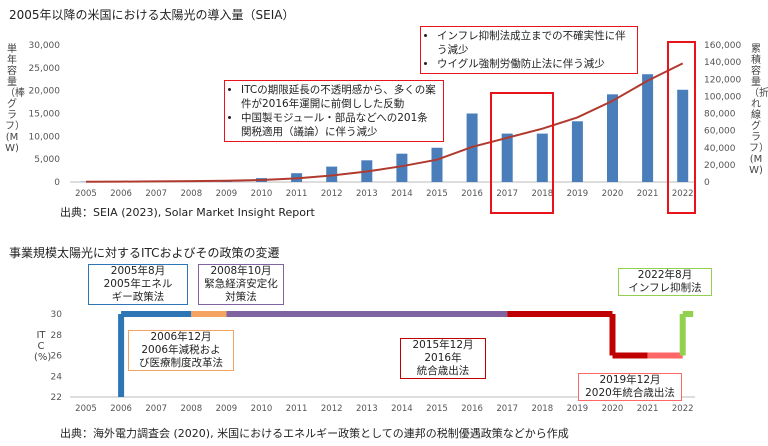 The height and width of the screenshot is (446, 768). I want to click on x-tick-label-top: 2015, so click(437, 194).